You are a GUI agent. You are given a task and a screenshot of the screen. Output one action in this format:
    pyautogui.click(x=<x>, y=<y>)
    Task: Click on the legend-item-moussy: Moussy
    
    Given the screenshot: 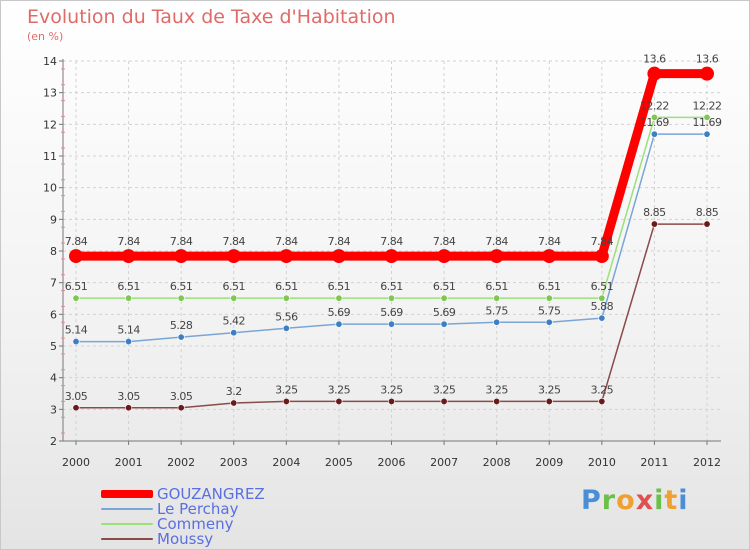 What is the action you would take?
    pyautogui.click(x=157, y=539)
    